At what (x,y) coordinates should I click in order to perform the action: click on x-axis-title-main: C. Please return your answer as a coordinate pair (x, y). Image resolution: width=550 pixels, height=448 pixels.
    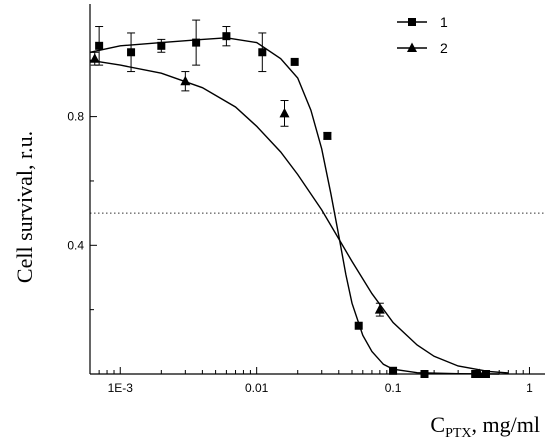
    Looking at the image, I should click on (437, 424).